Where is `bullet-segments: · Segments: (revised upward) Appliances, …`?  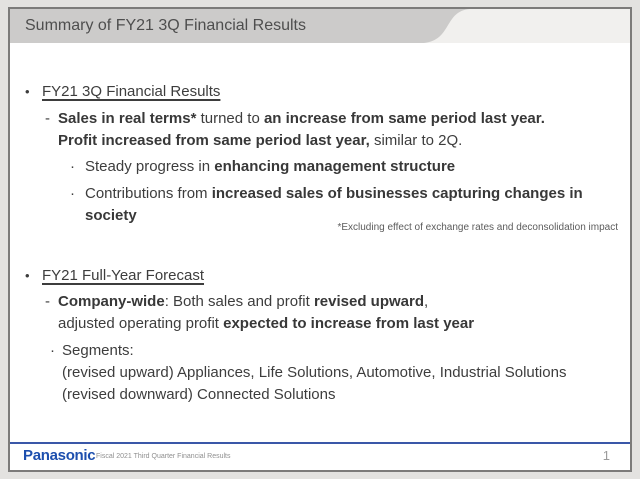 bullet-segments: · Segments: (revised upward) Appliances, … is located at coordinates (308, 373).